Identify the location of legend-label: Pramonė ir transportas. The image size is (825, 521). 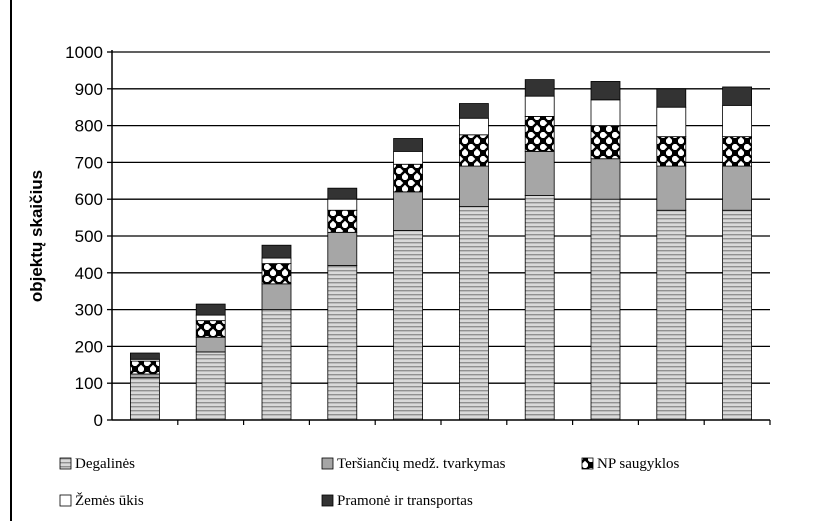
(405, 501).